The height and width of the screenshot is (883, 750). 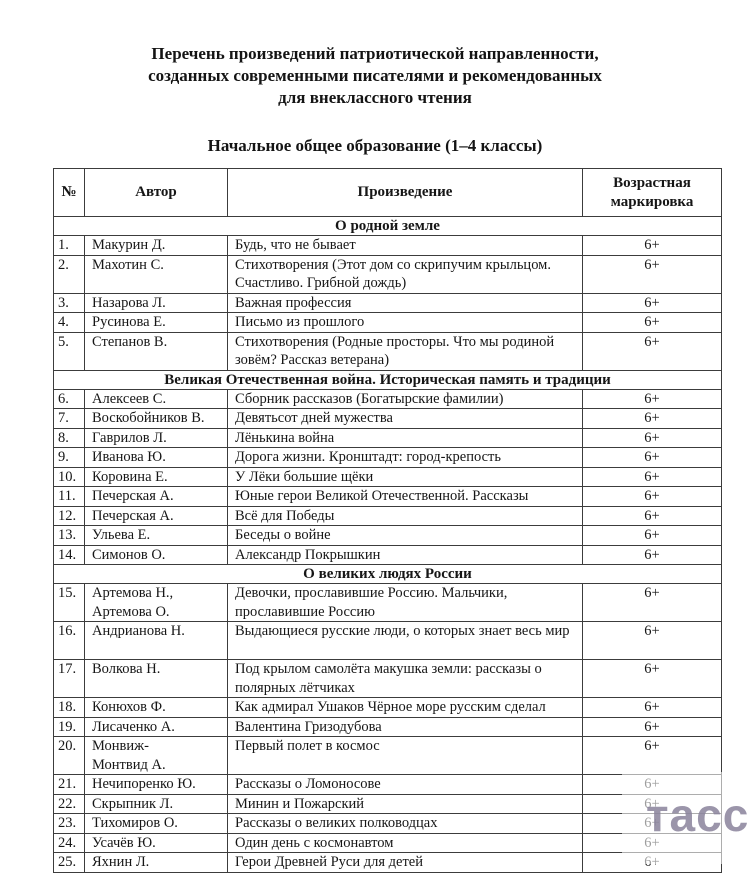 I want to click on cell-author: Гаврилов Л., so click(x=156, y=437).